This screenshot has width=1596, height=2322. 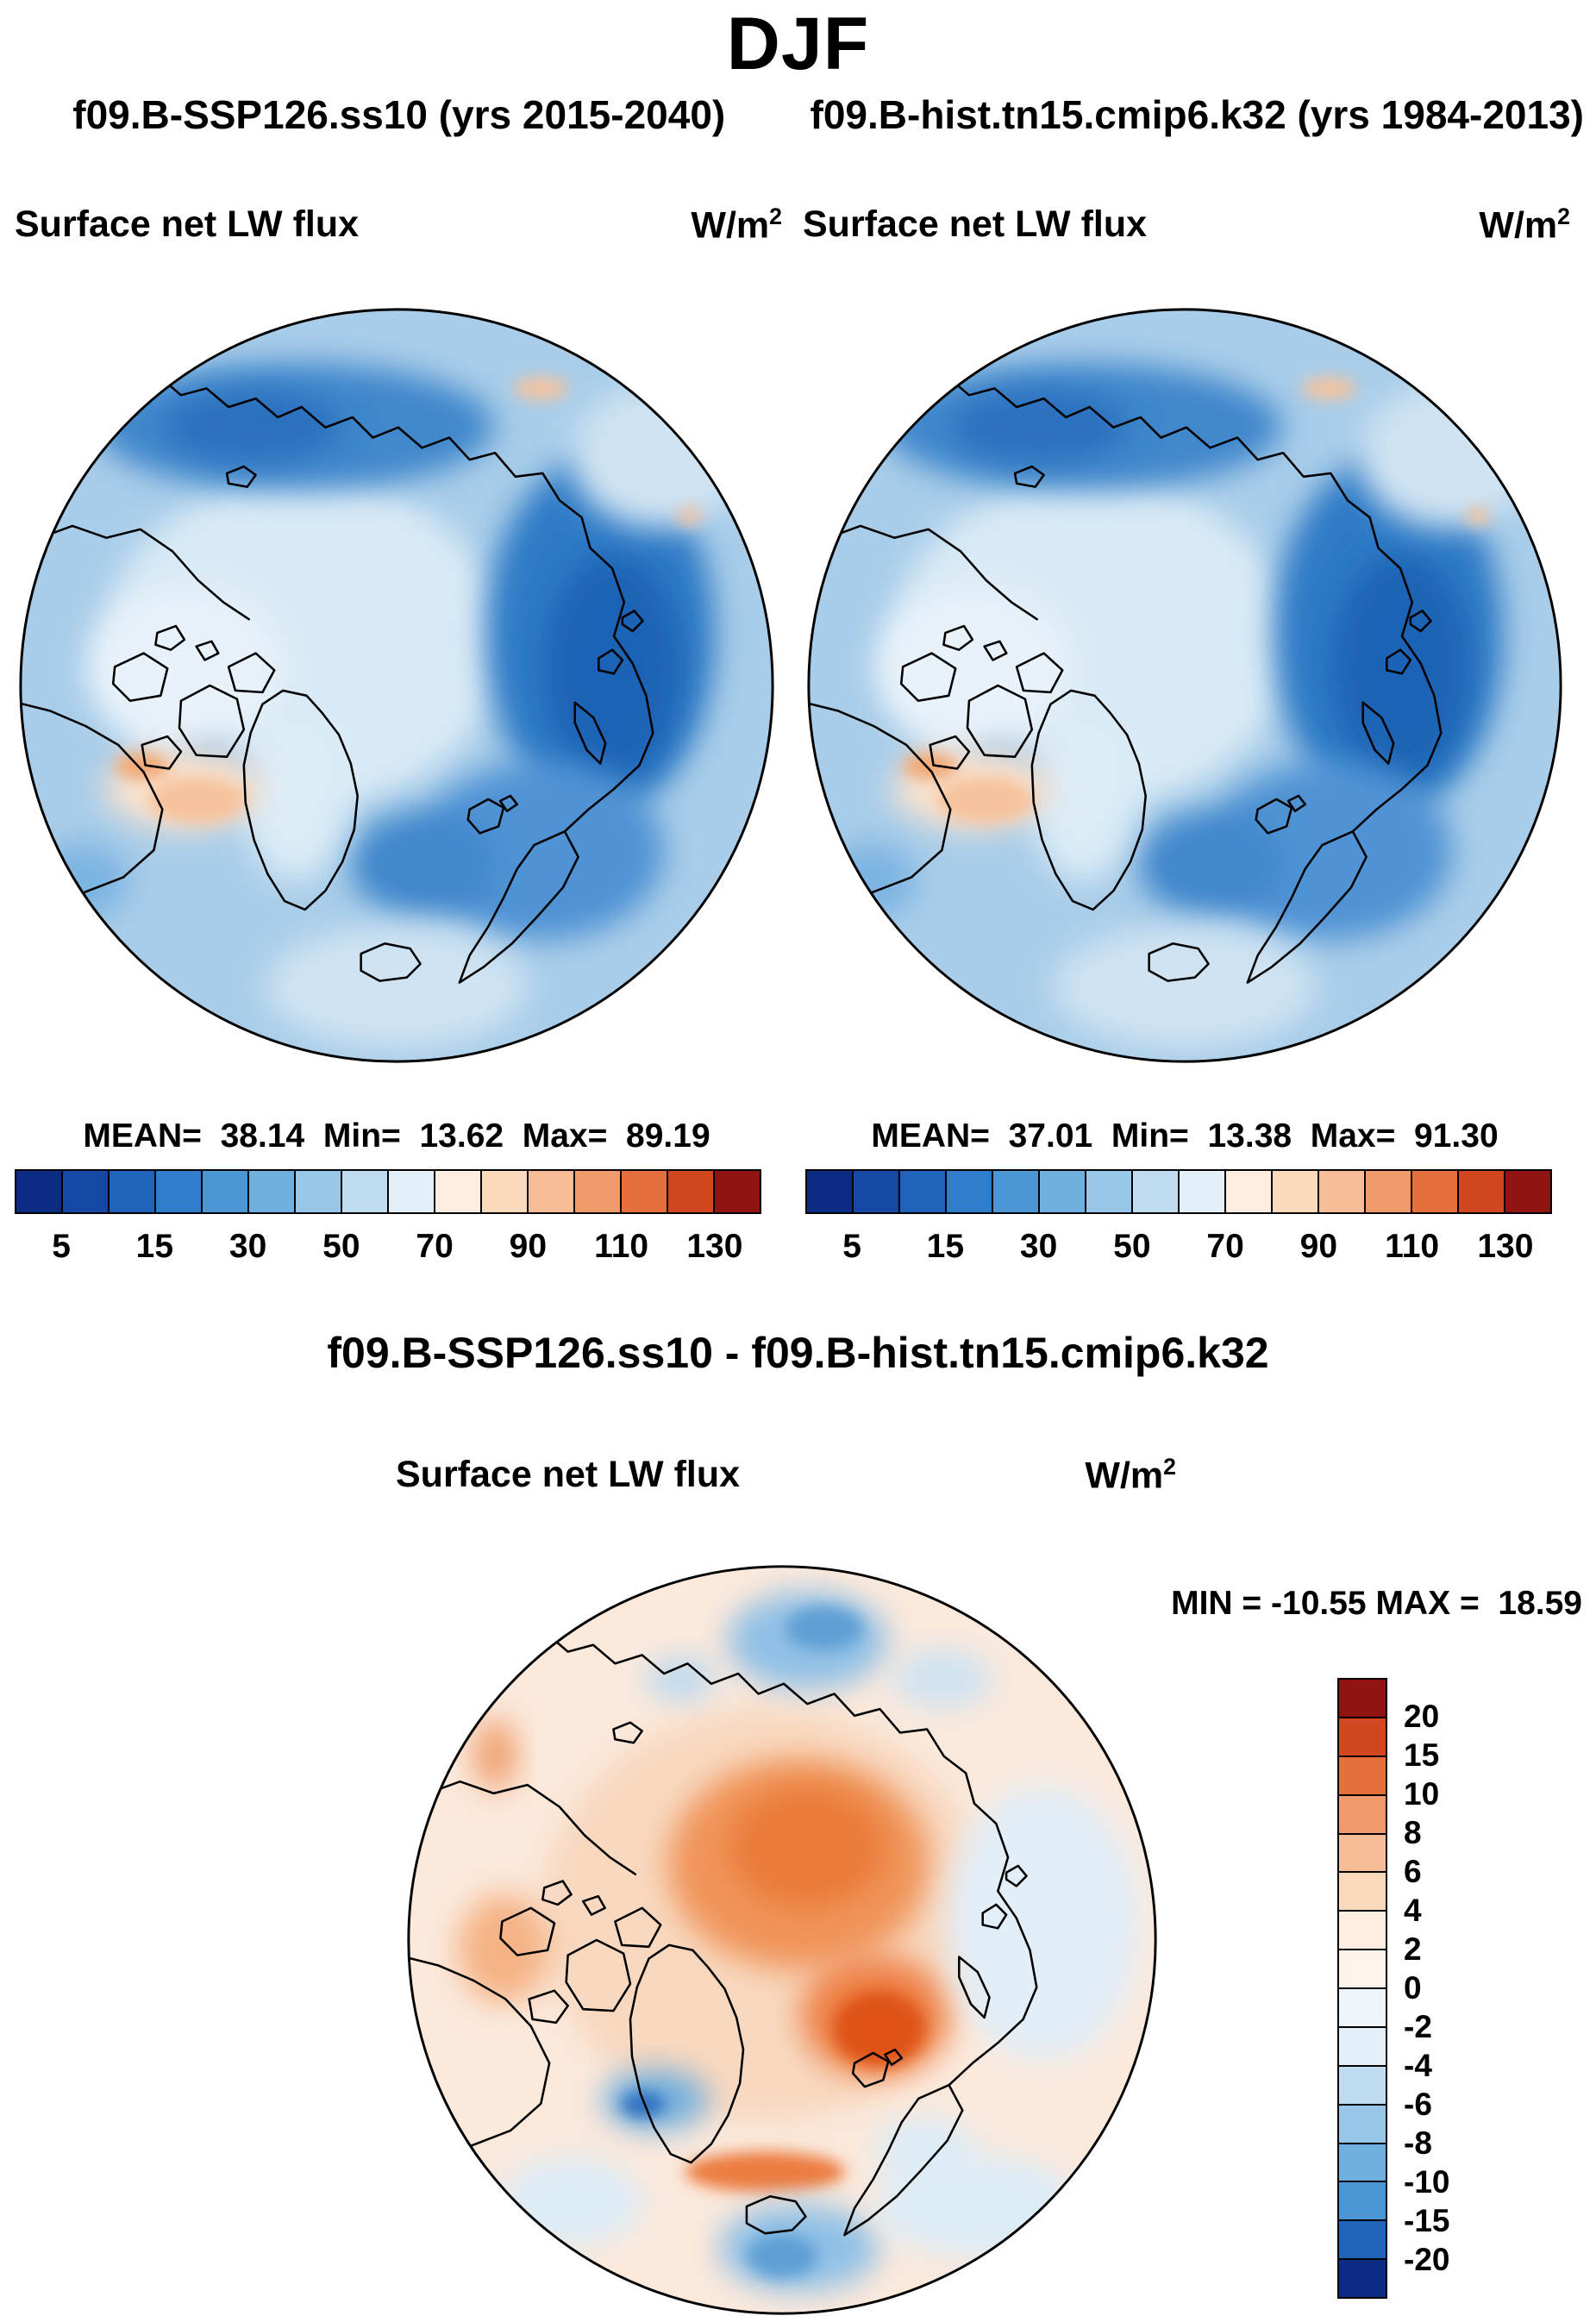 What do you see at coordinates (1427, 2259) in the screenshot?
I see `colorbar-tick-label: -20` at bounding box center [1427, 2259].